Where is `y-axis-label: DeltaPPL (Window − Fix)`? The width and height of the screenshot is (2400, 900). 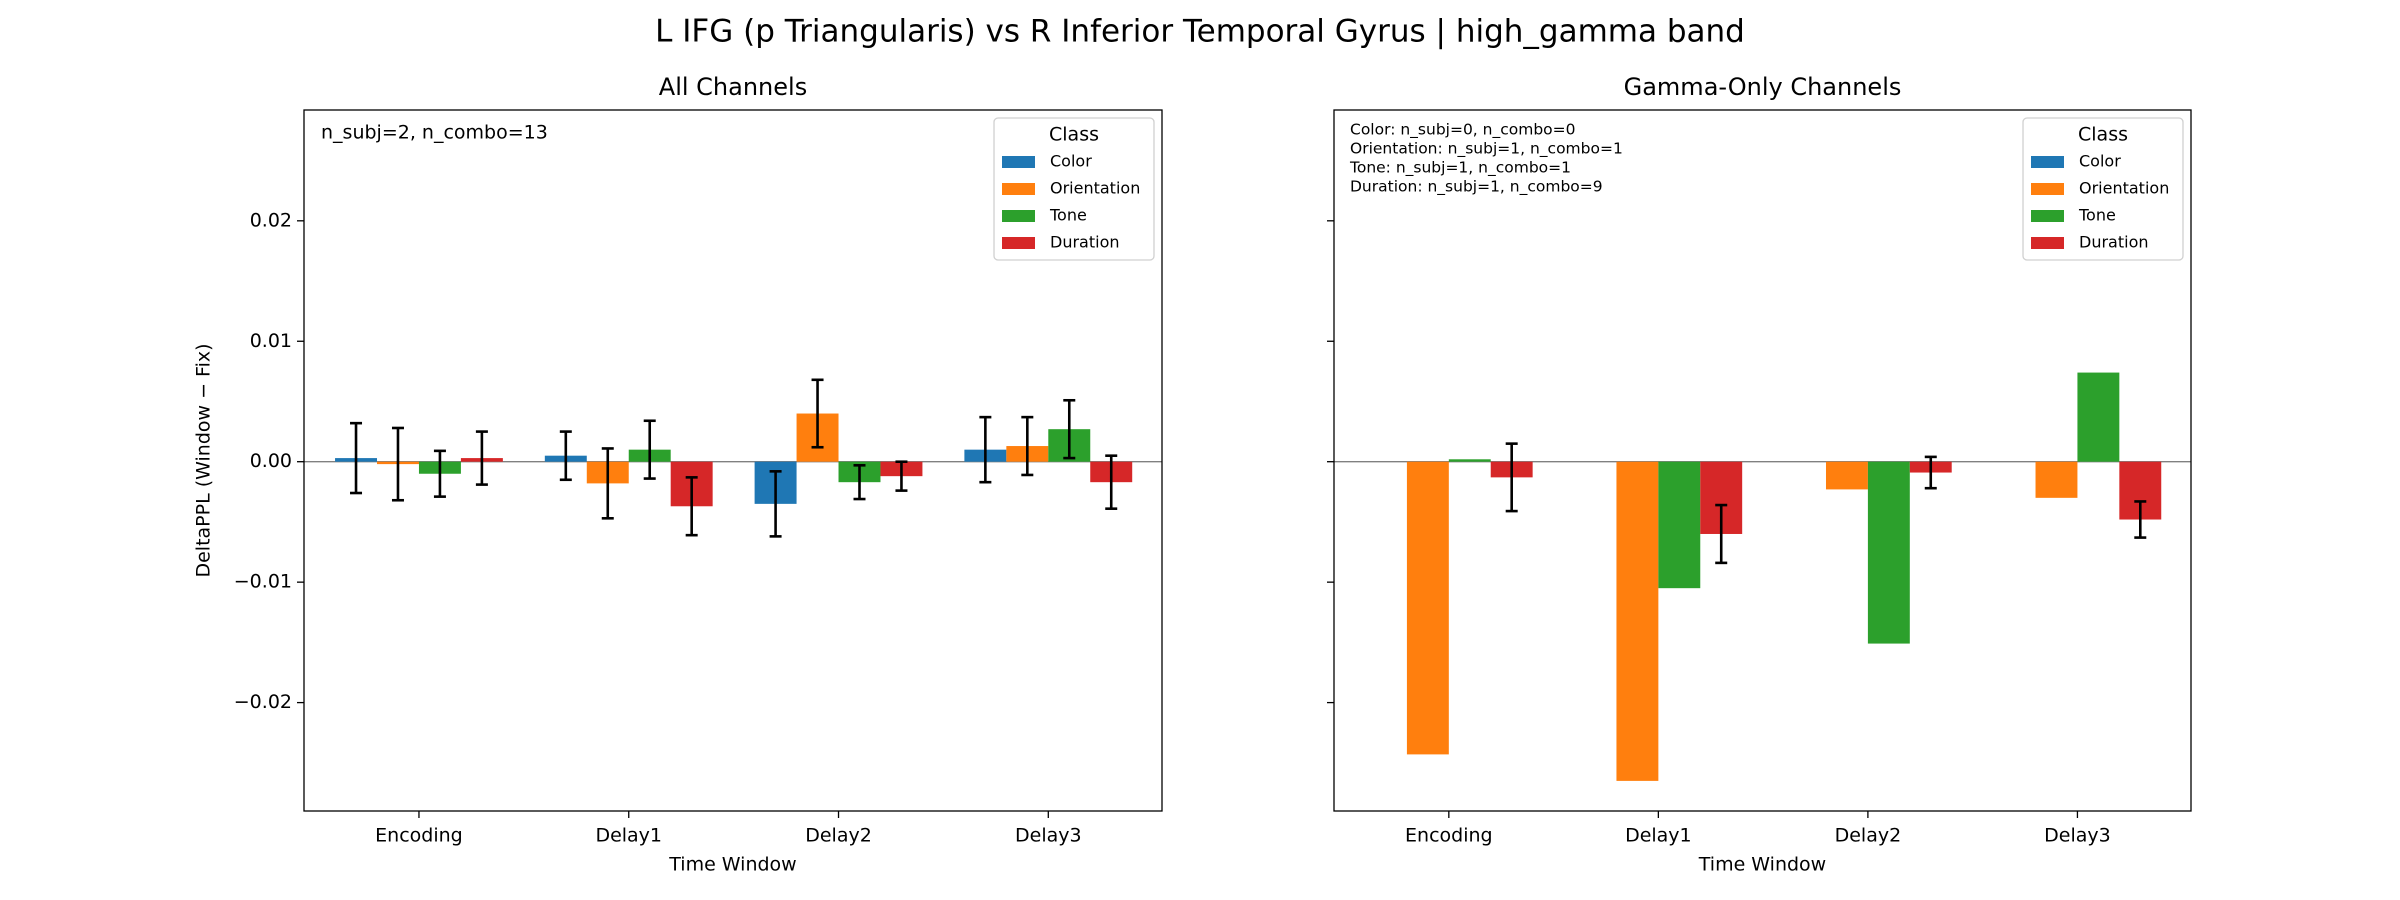
y-axis-label: DeltaPPL (Window − Fix) is located at coordinates (204, 460).